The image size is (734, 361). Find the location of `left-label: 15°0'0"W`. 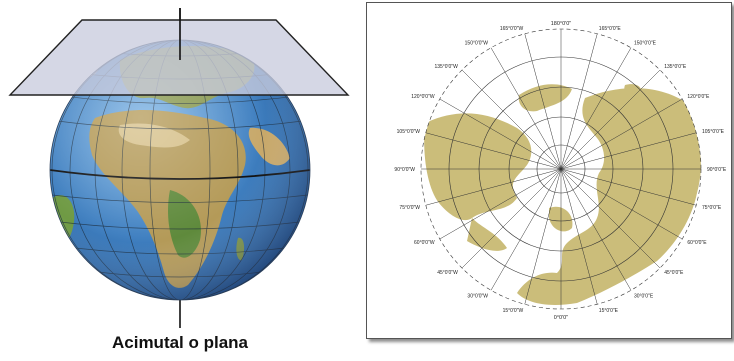

left-label: 15°0'0"W is located at coordinates (513, 311).